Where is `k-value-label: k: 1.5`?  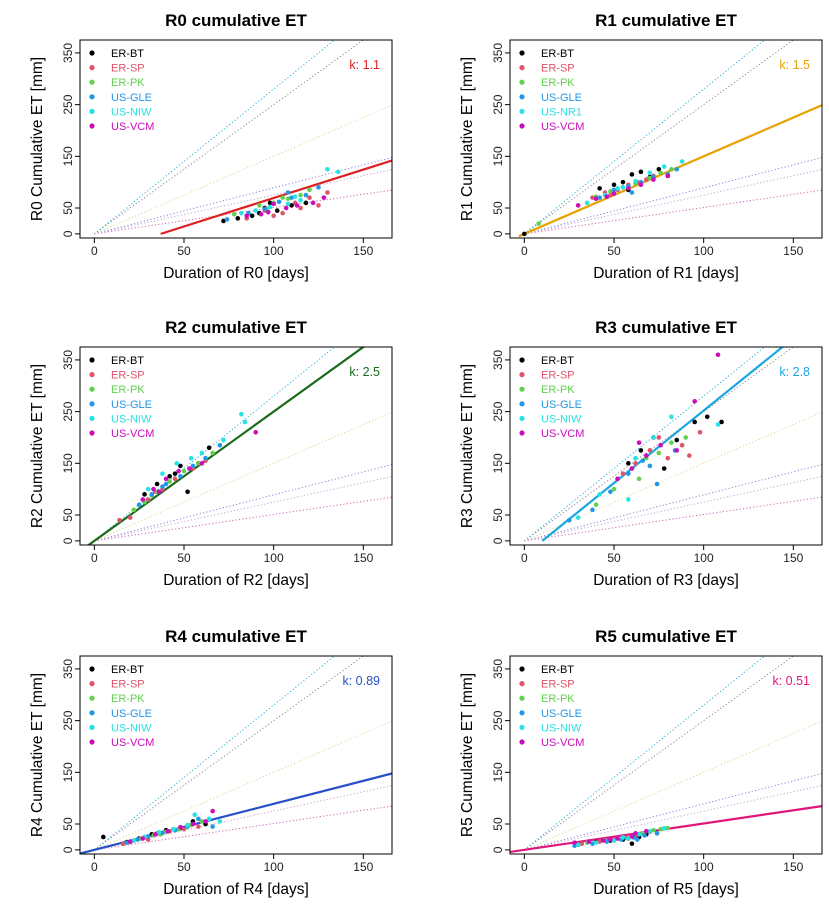 k-value-label: k: 1.5 is located at coordinates (794, 65).